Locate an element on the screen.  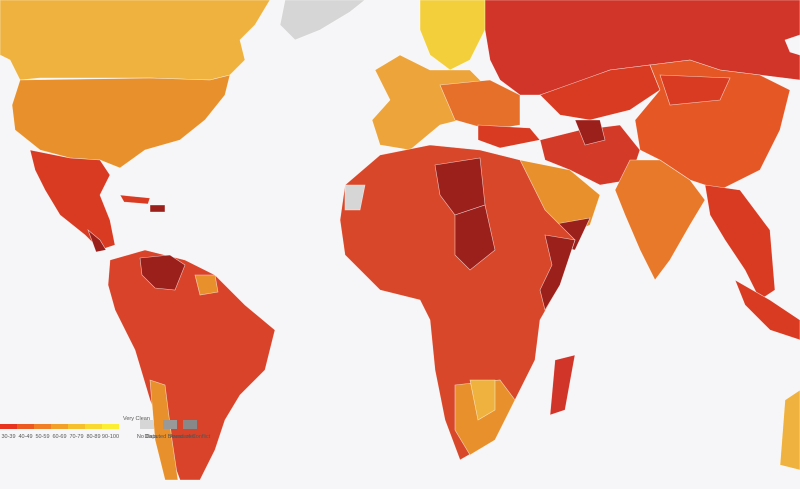
conflict-label: Areas of Conflict is located at coordinates (190, 437).